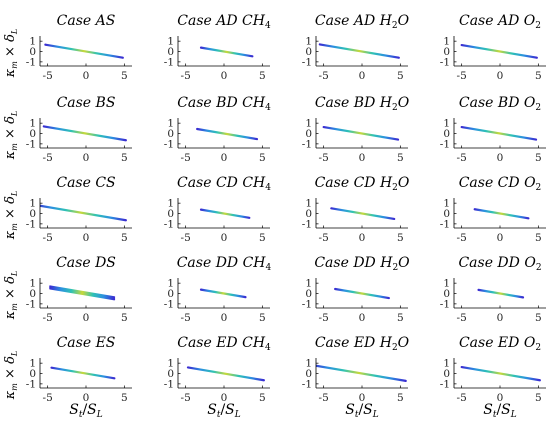 The image size is (550, 425). What do you see at coordinates (224, 344) in the screenshot?
I see `panel-title: Case ED CH4` at bounding box center [224, 344].